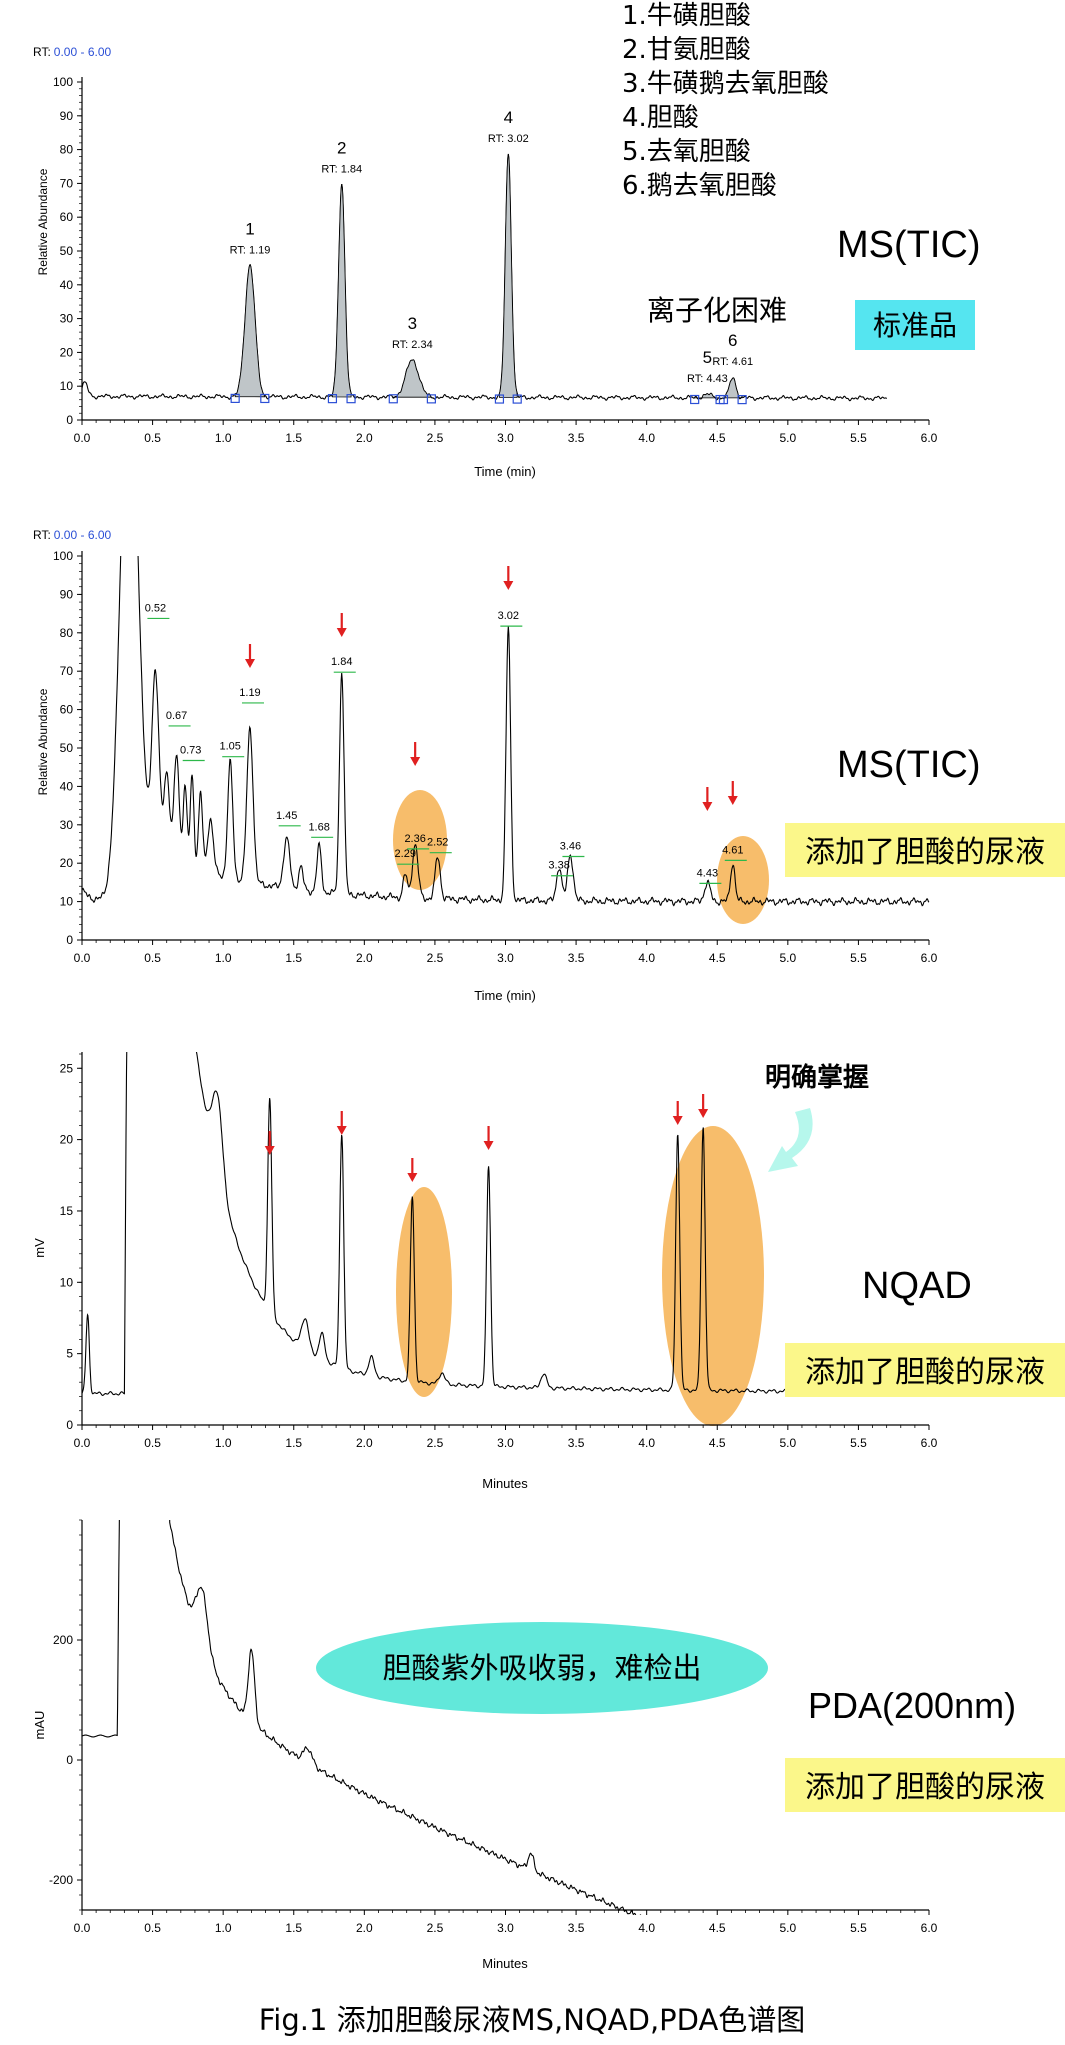  I want to click on mint-arrow-icon, so click(790, 1140).